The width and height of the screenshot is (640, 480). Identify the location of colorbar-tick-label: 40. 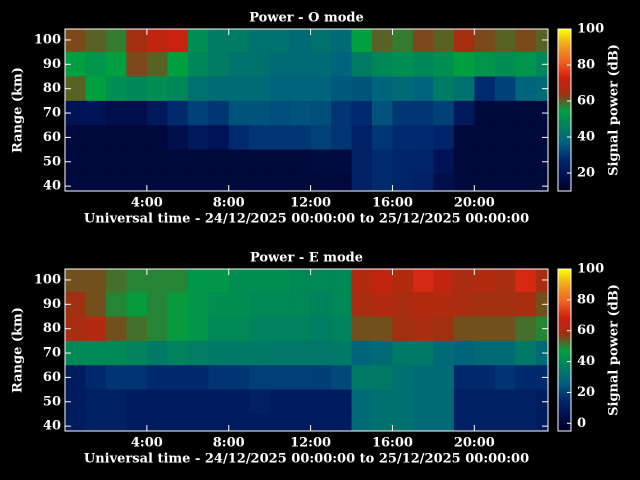
(586, 361).